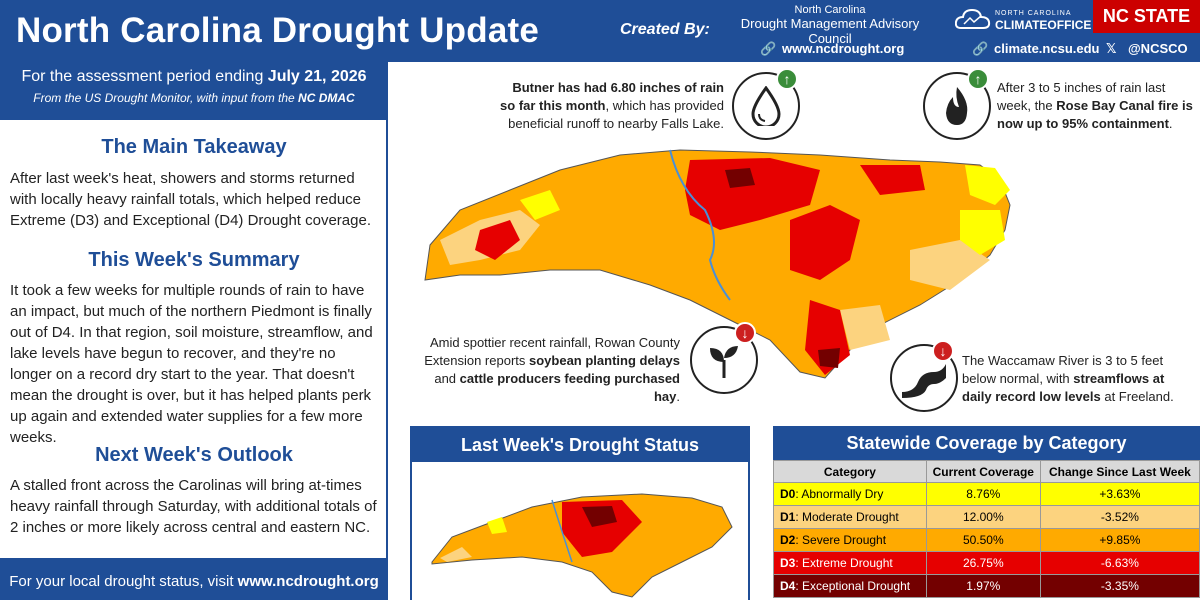 This screenshot has width=1200, height=600. What do you see at coordinates (678, 396) in the screenshot?
I see `rowan-post: .` at bounding box center [678, 396].